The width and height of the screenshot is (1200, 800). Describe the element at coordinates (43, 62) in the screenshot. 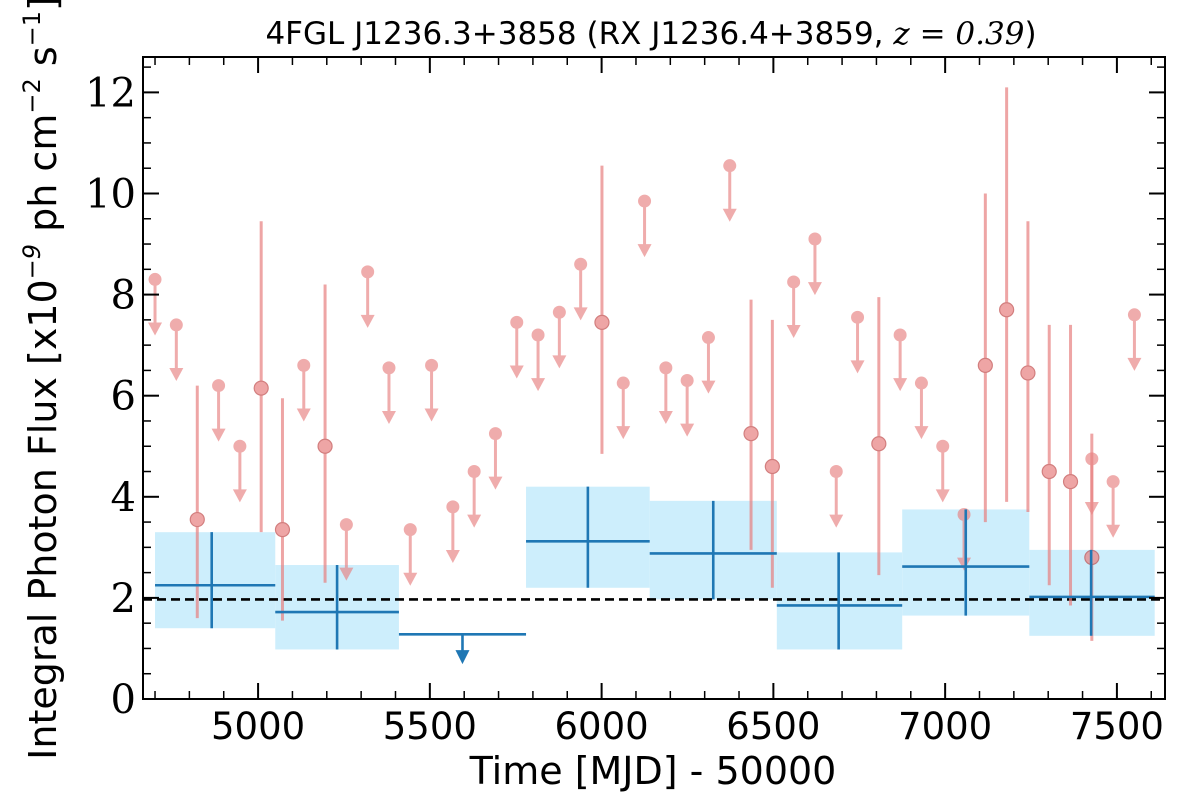

I see `y-axis-label-unit-s: s` at that location.